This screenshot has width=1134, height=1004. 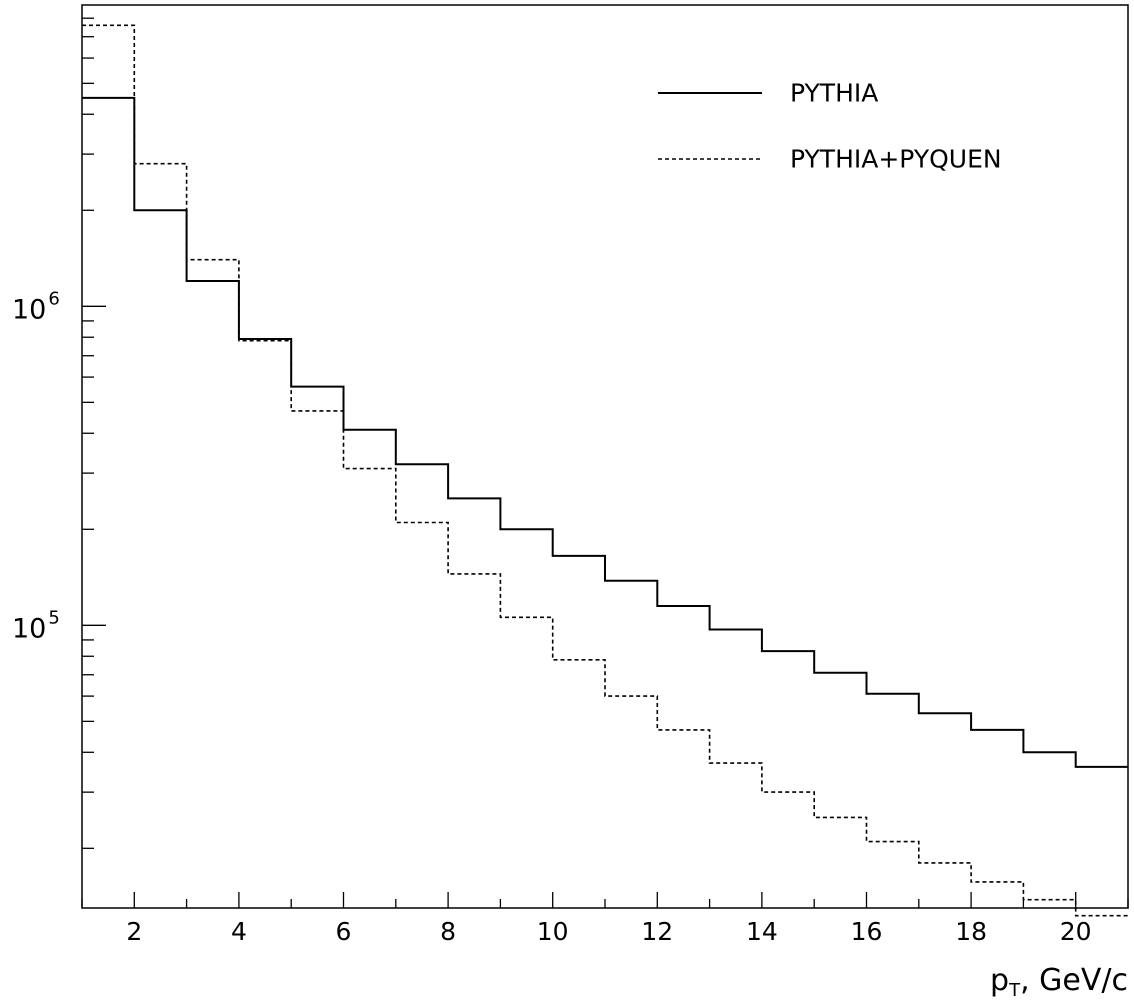 I want to click on x-tick-label: 4, so click(x=239, y=931).